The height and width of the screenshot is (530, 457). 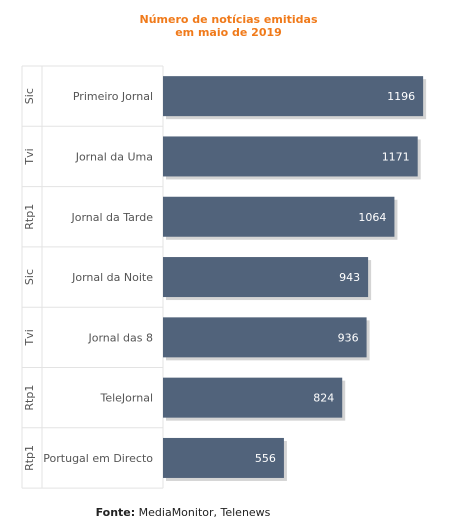 I want to click on data-label: 1171, so click(x=396, y=156).